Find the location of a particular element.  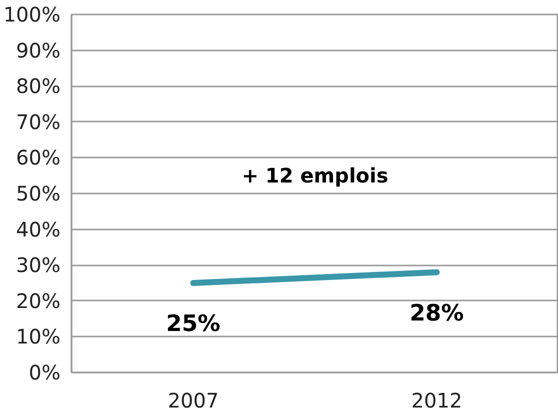

y-tick-label: 100% is located at coordinates (32, 14).